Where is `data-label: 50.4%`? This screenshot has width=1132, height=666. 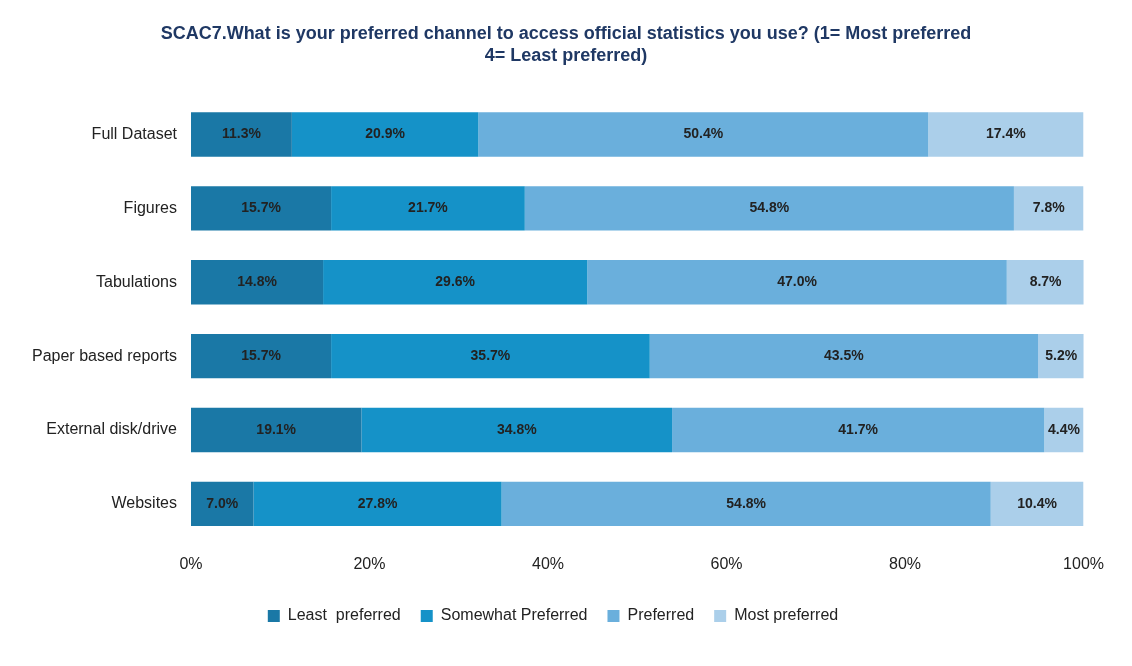 data-label: 50.4% is located at coordinates (703, 133).